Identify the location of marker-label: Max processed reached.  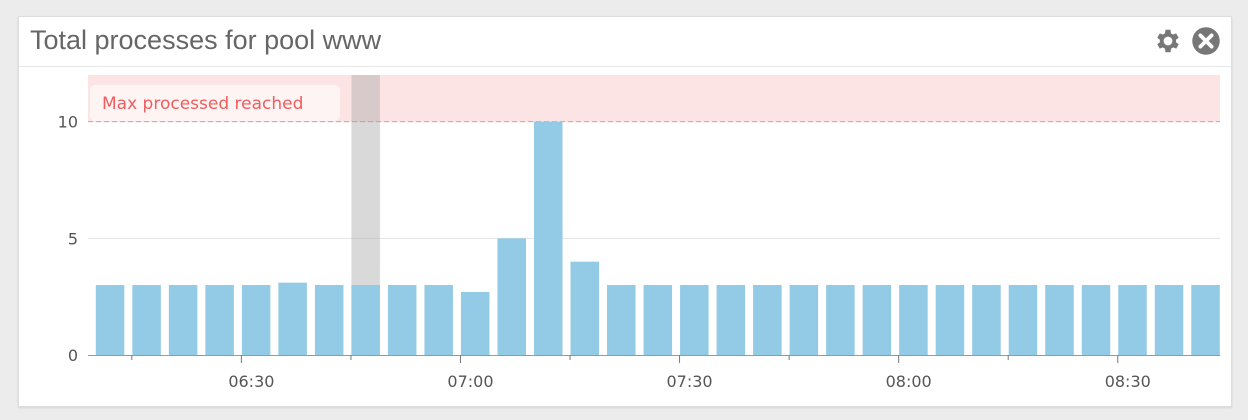
(202, 104).